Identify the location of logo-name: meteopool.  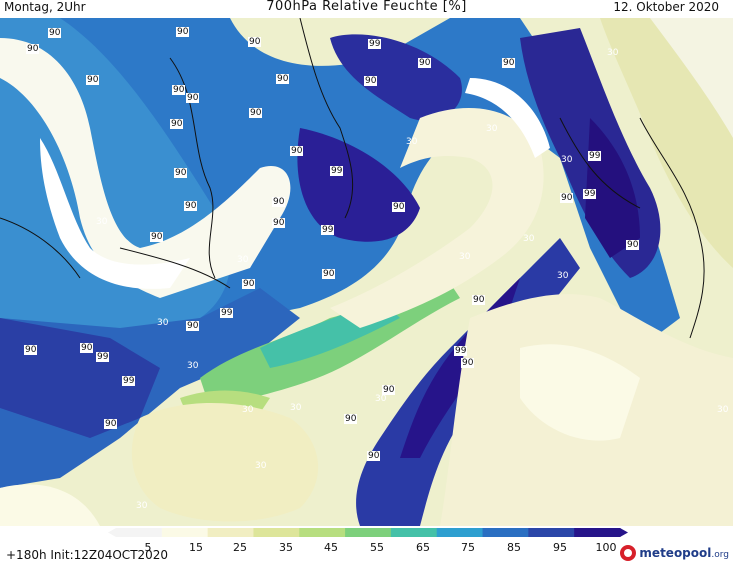
(675, 553).